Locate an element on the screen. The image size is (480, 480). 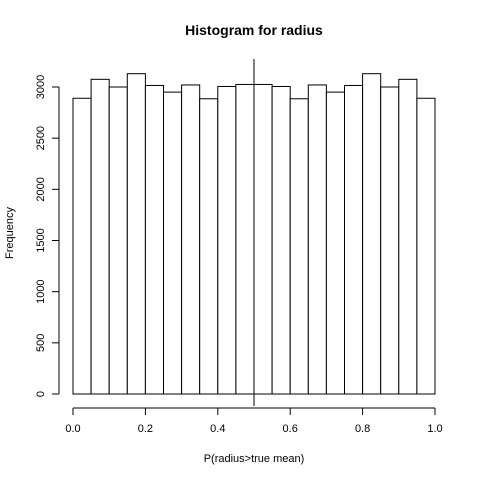
x-axis: 0.0 0.2 0.4 0.6 0.8 1.0 is located at coordinates (254, 421).